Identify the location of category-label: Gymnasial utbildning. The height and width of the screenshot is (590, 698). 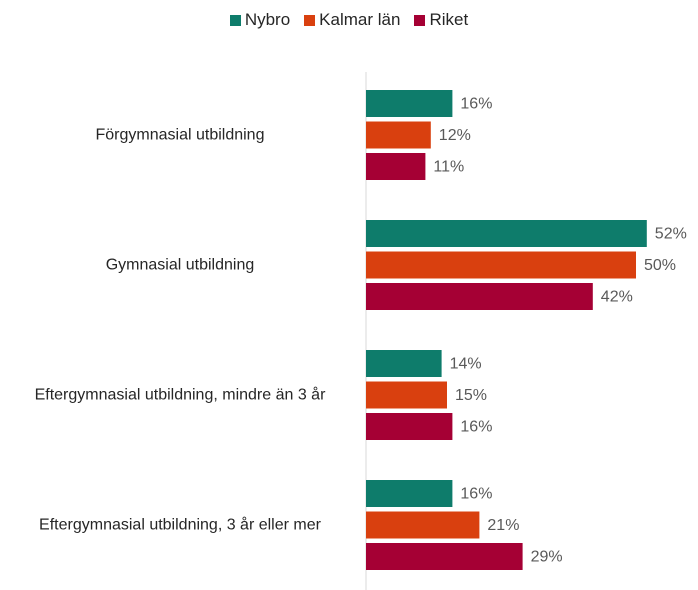
(180, 265).